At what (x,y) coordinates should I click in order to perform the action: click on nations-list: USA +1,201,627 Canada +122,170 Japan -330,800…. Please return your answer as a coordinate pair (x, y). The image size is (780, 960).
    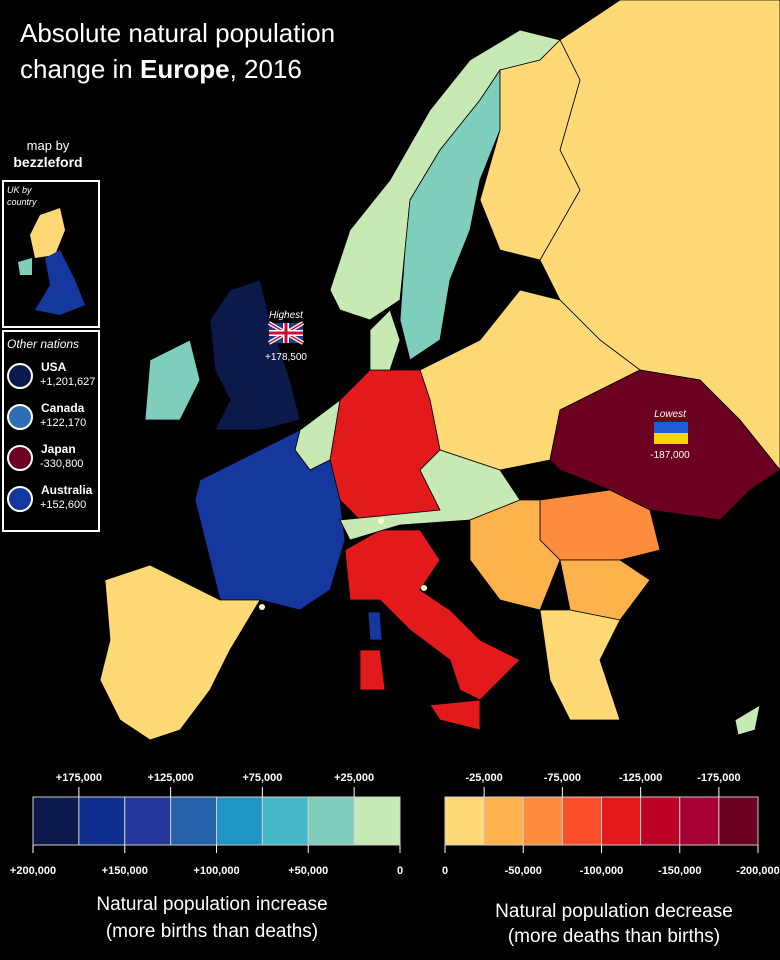
    Looking at the image, I should click on (51, 436).